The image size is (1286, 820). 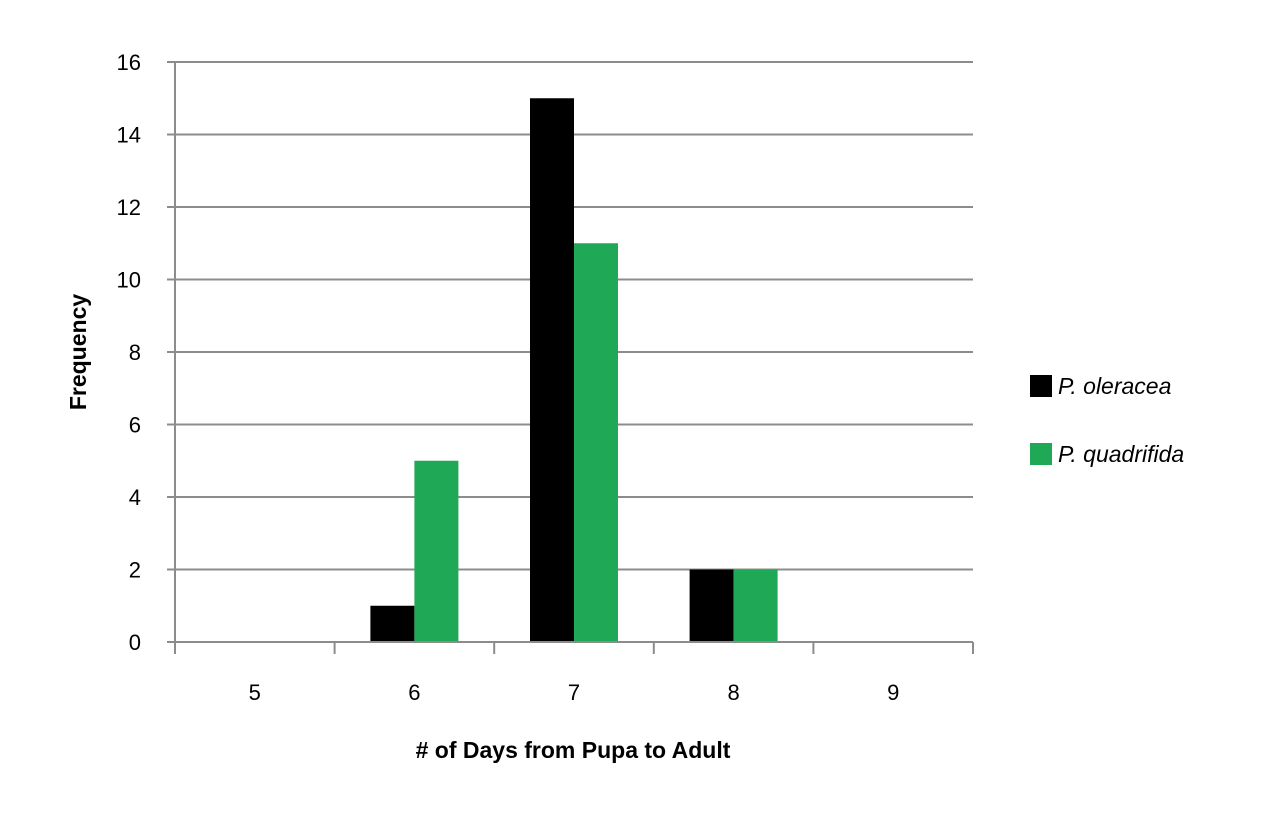 I want to click on y-tick-label: 0, so click(x=135, y=642).